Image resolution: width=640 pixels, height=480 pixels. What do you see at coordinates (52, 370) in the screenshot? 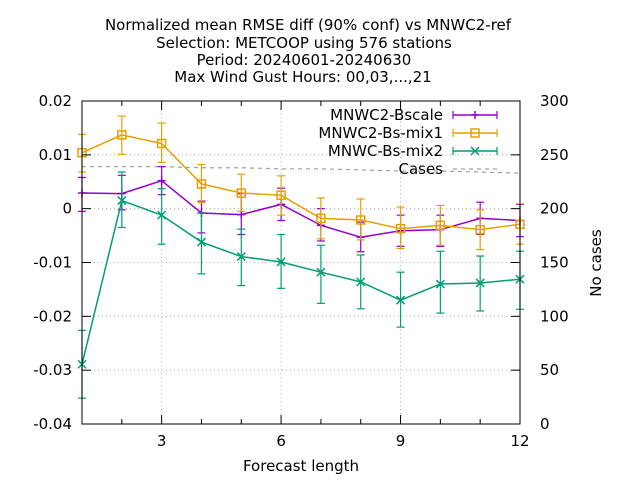
I see `y-tick-label: -0.03` at bounding box center [52, 370].